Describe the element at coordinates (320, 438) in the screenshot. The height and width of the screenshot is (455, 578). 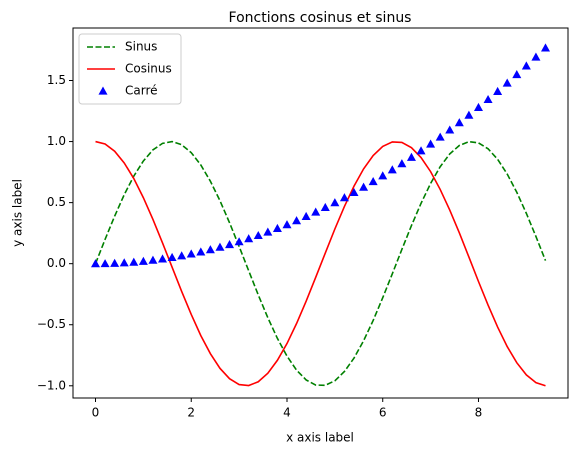
I see `x-axis-label: x axis label` at that location.